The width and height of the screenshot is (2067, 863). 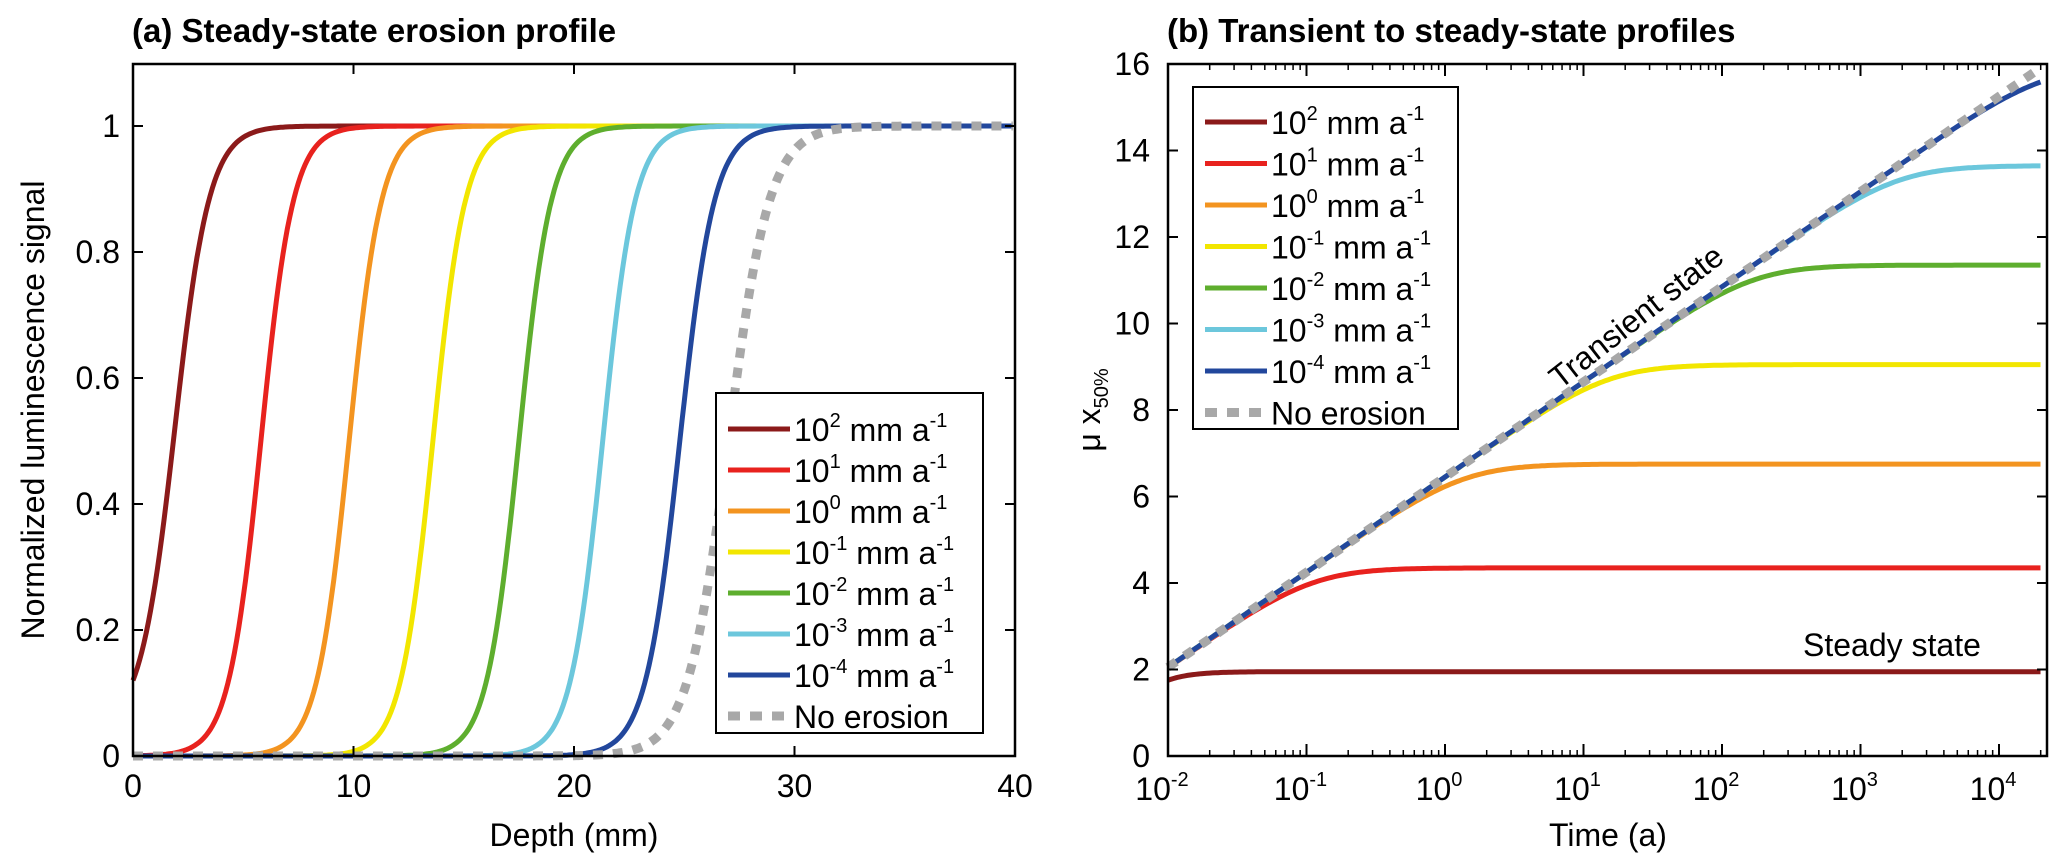 I want to click on panel-b-xtick-label: 10⁻², so click(x=1161, y=788).